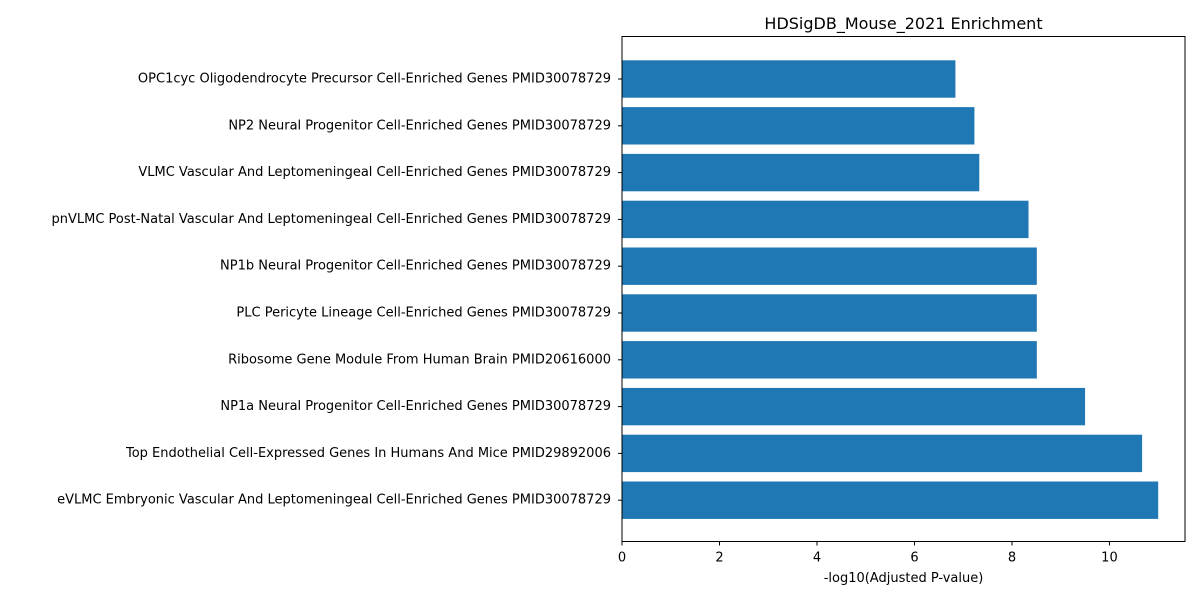  I want to click on chart-title: HDSigDB_Mouse_2021 Enrichment, so click(903, 24).